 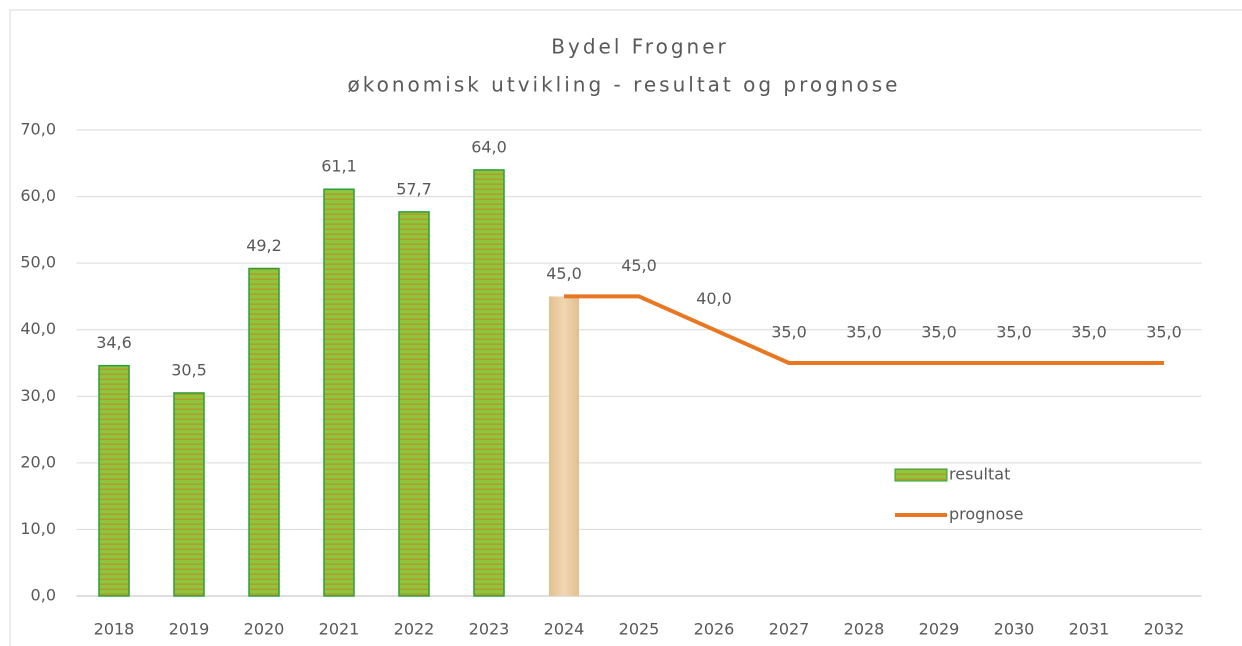 What do you see at coordinates (489, 629) in the screenshot?
I see `x-tick-label: 2023` at bounding box center [489, 629].